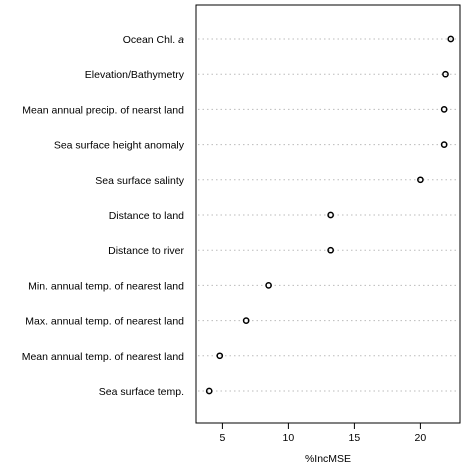  Describe the element at coordinates (119, 146) in the screenshot. I see `category-label: Sea surface height anomaly` at that location.